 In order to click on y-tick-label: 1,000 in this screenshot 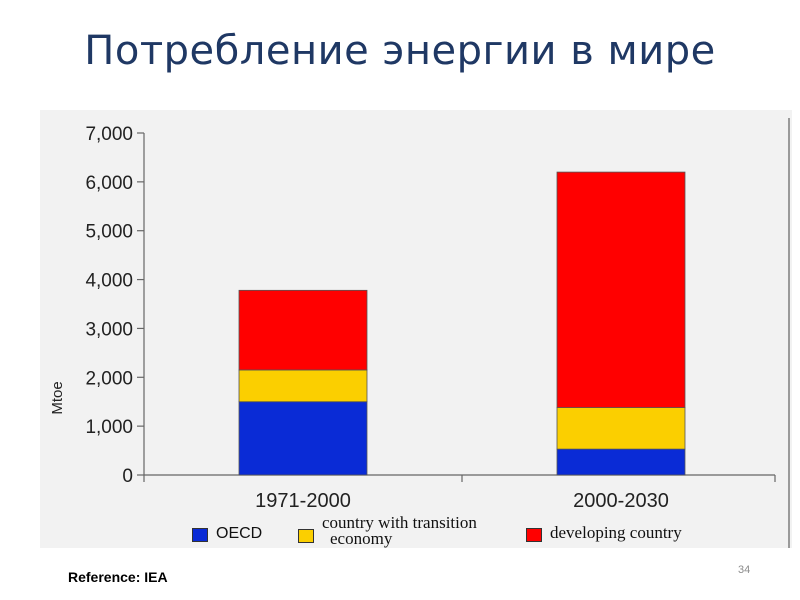, I will do `click(109, 427)`.